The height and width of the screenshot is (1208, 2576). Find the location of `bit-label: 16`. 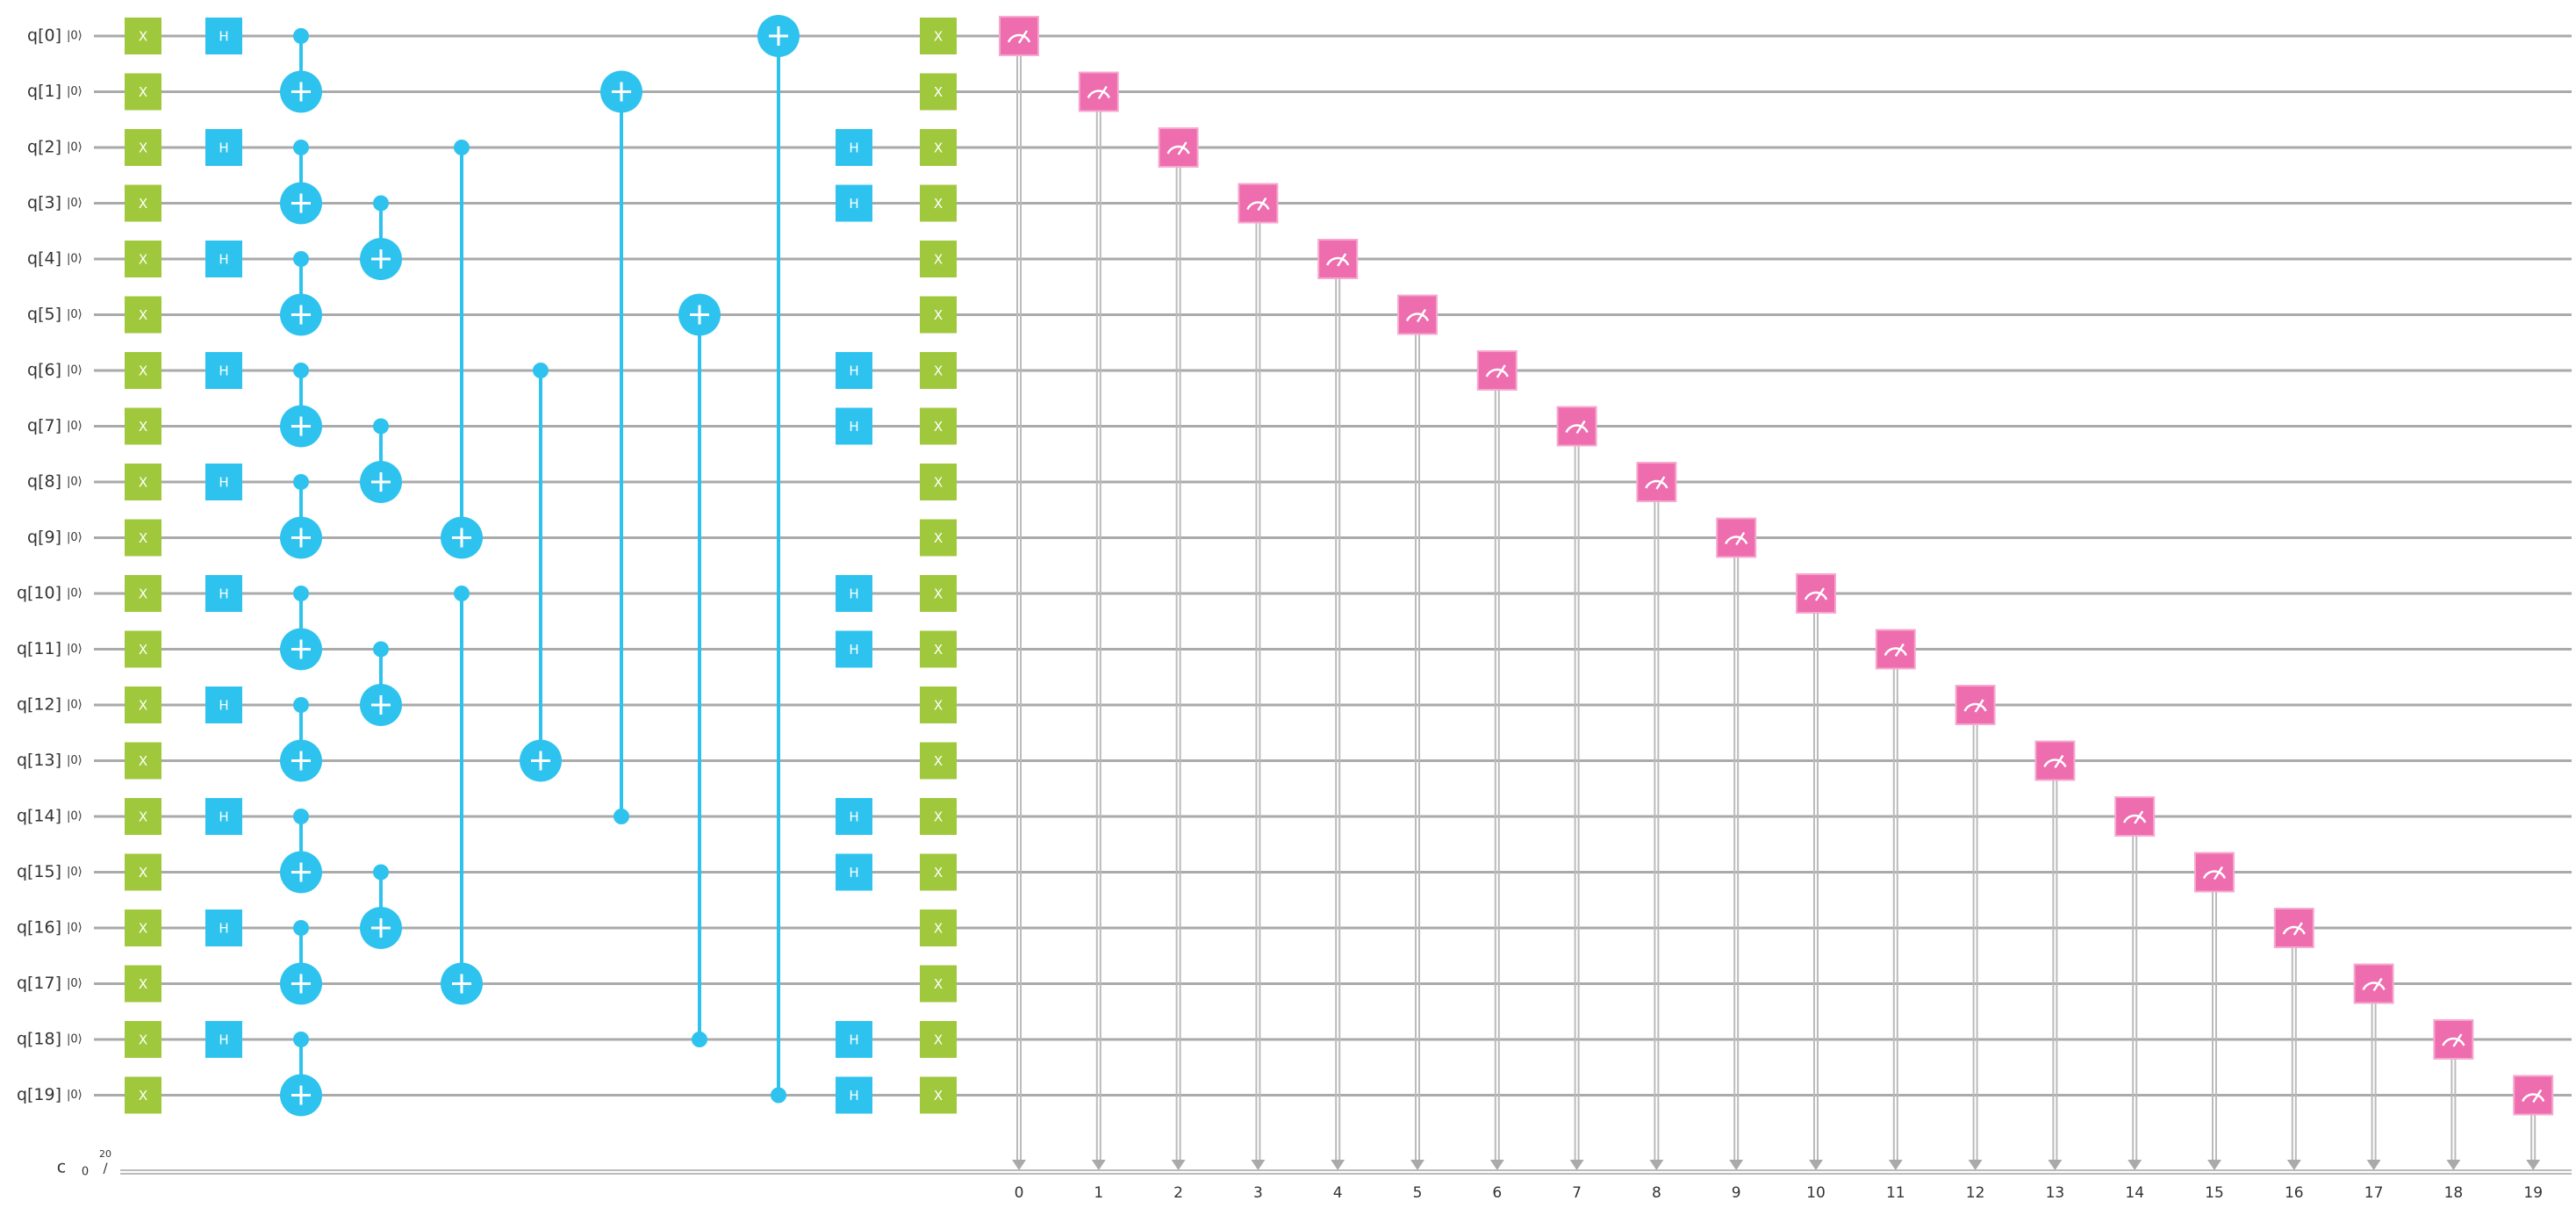

bit-label: 16 is located at coordinates (2294, 1193).